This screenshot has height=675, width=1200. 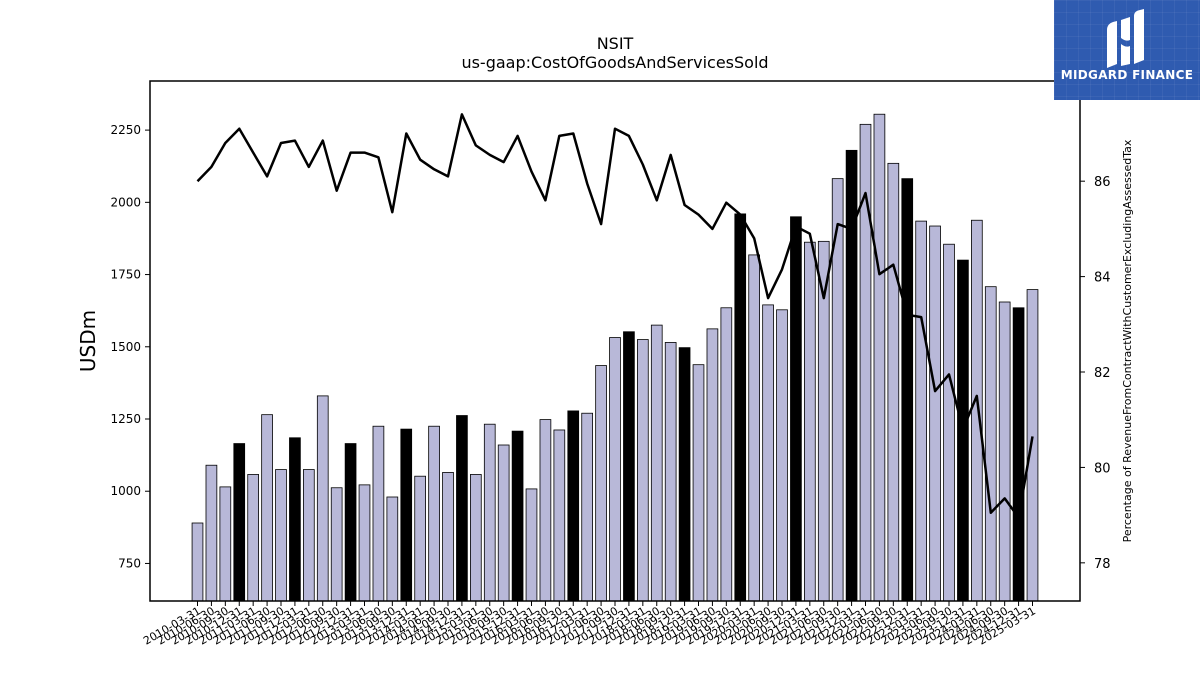 I want to click on y2-tick-label: 82, so click(x=1102, y=373).